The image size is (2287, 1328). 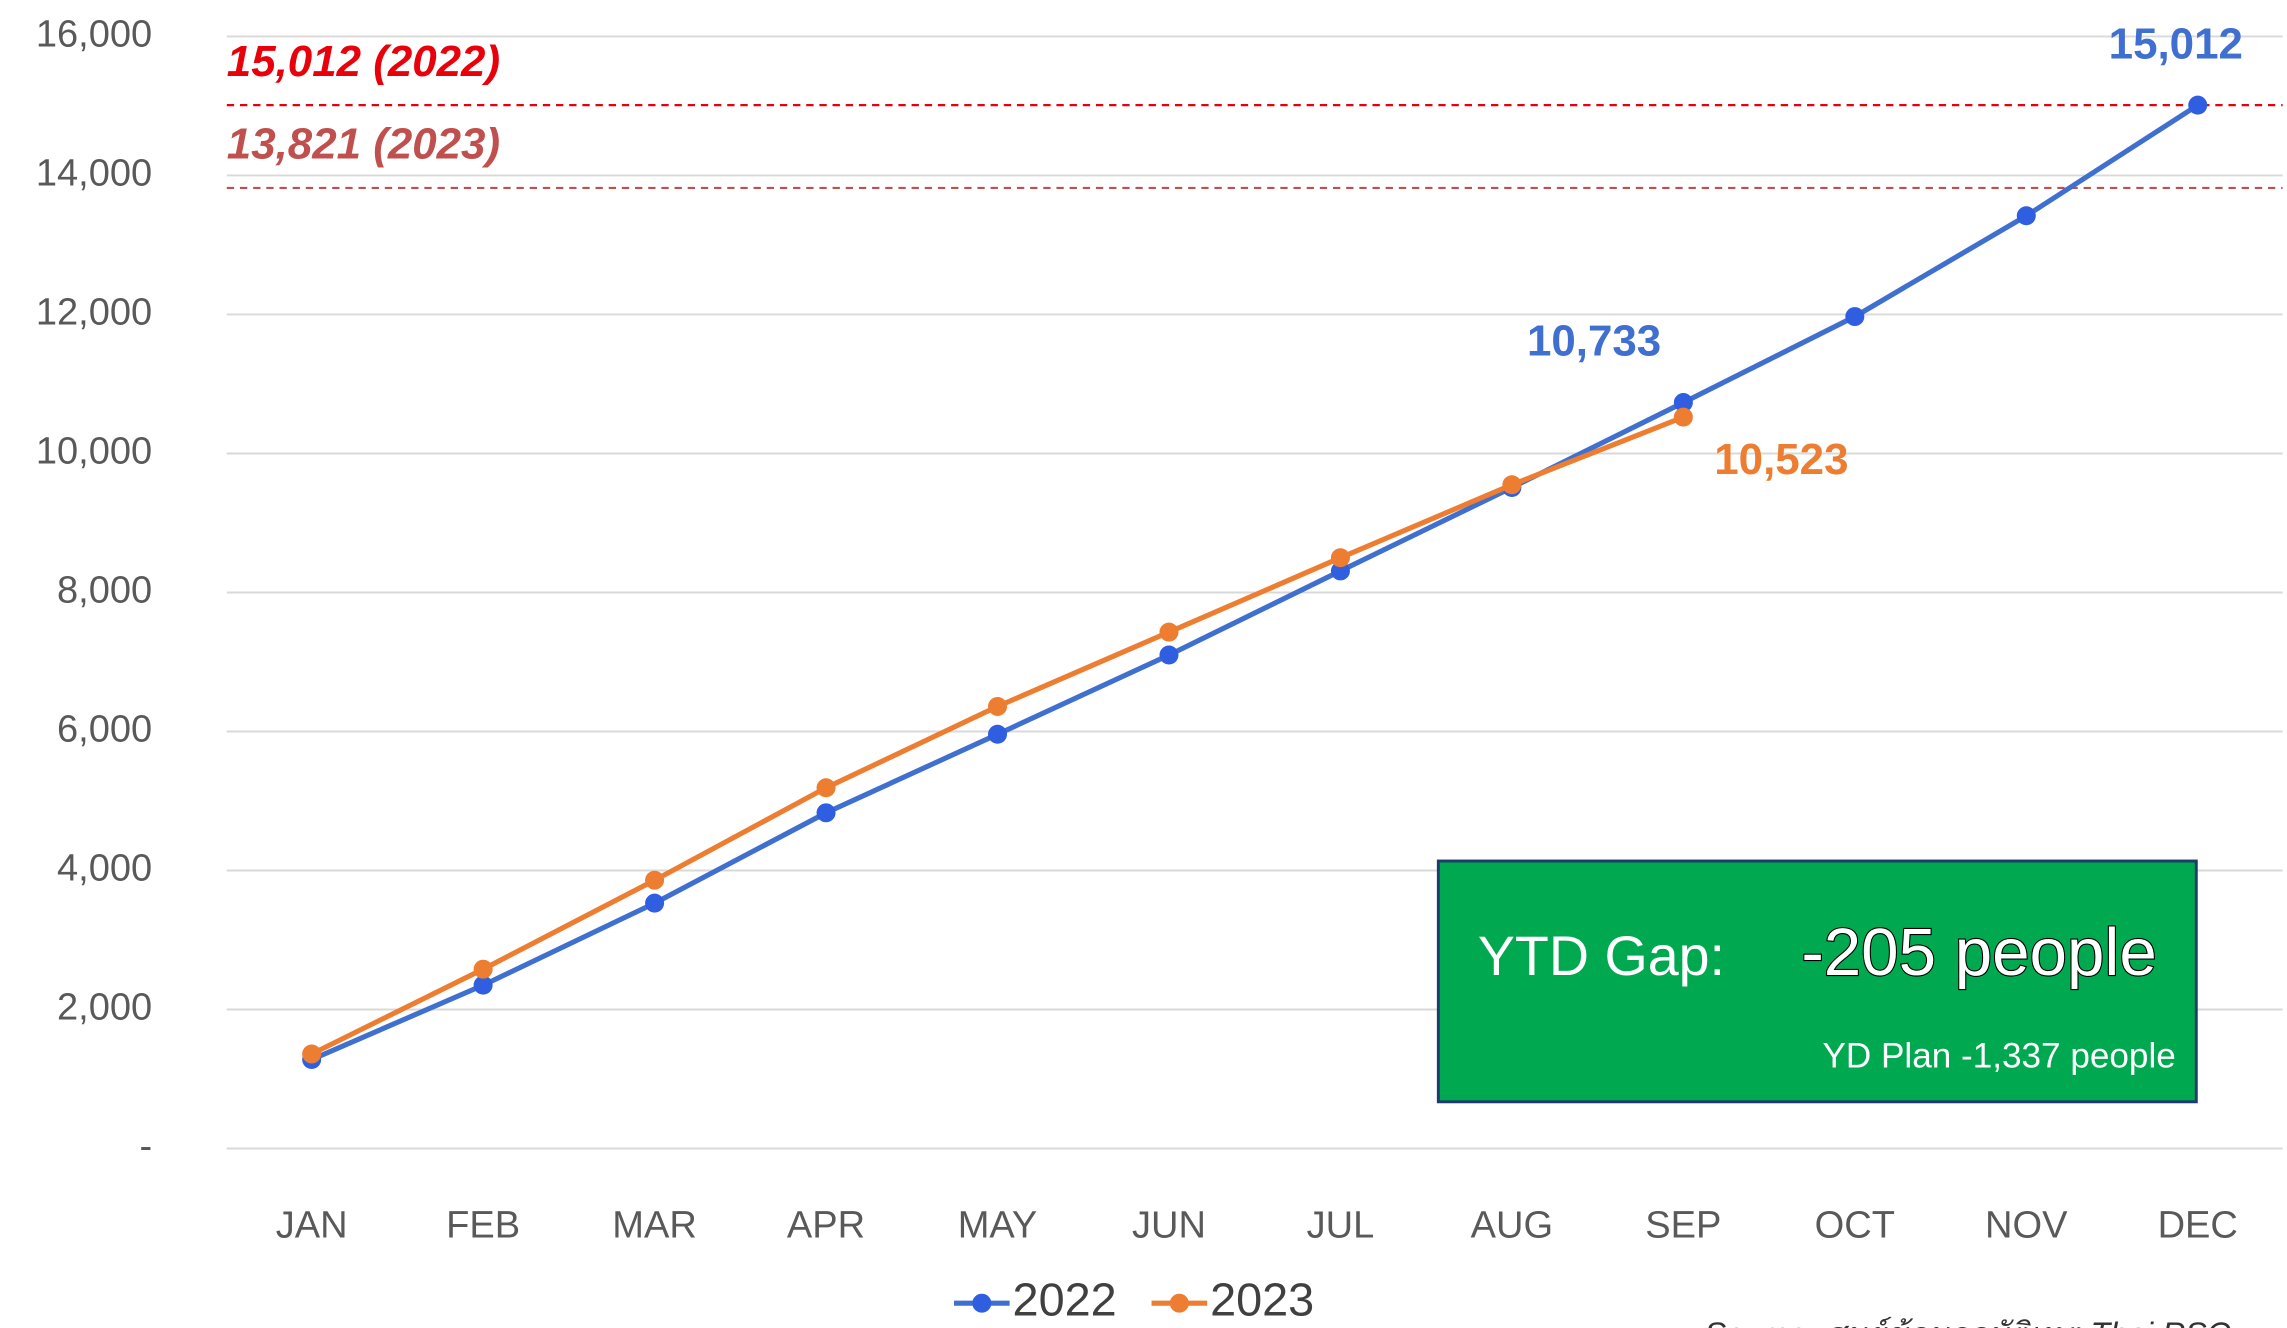 I want to click on x-tick-label: JUL, so click(x=1341, y=1225).